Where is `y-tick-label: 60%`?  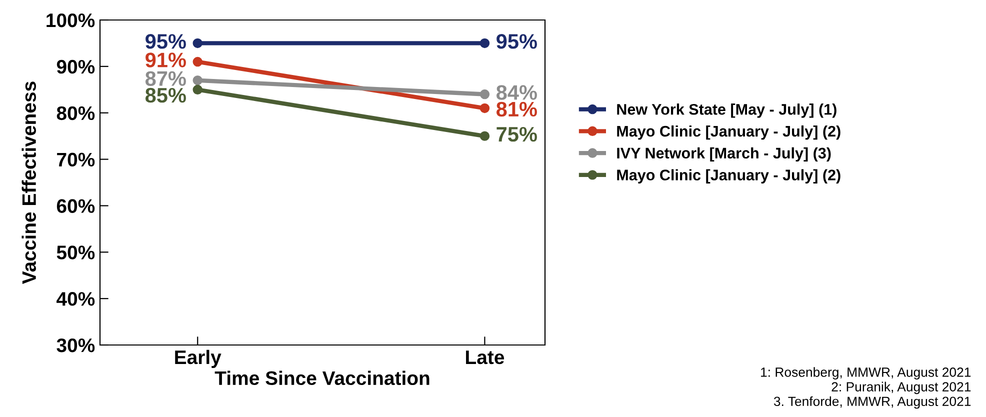 y-tick-label: 60% is located at coordinates (75, 206).